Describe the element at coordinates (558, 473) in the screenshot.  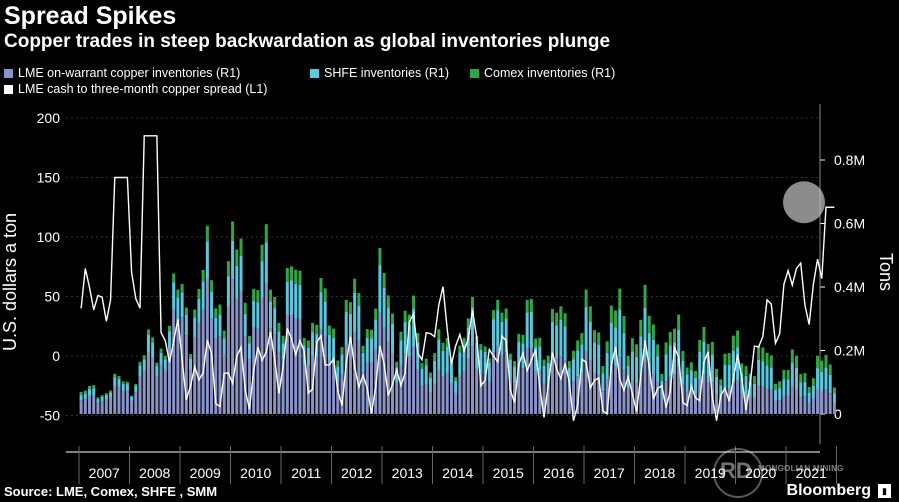
I see `x-tick-label: 2016` at that location.